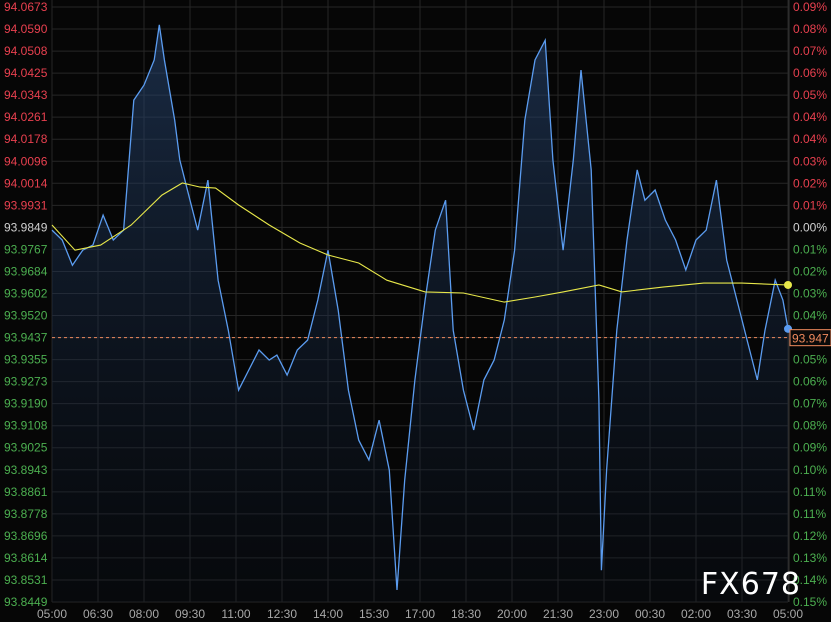 The width and height of the screenshot is (831, 622). What do you see at coordinates (26, 183) in the screenshot?
I see `y-tick-label-left: 94.0014` at bounding box center [26, 183].